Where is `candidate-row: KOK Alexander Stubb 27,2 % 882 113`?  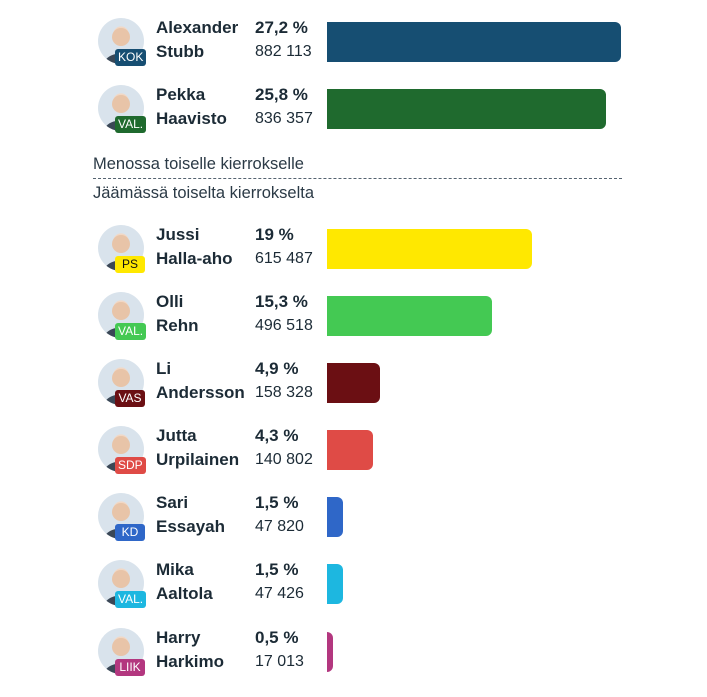
candidate-row: KOK Alexander Stubb 27,2 % 882 113 is located at coordinates (366, 44).